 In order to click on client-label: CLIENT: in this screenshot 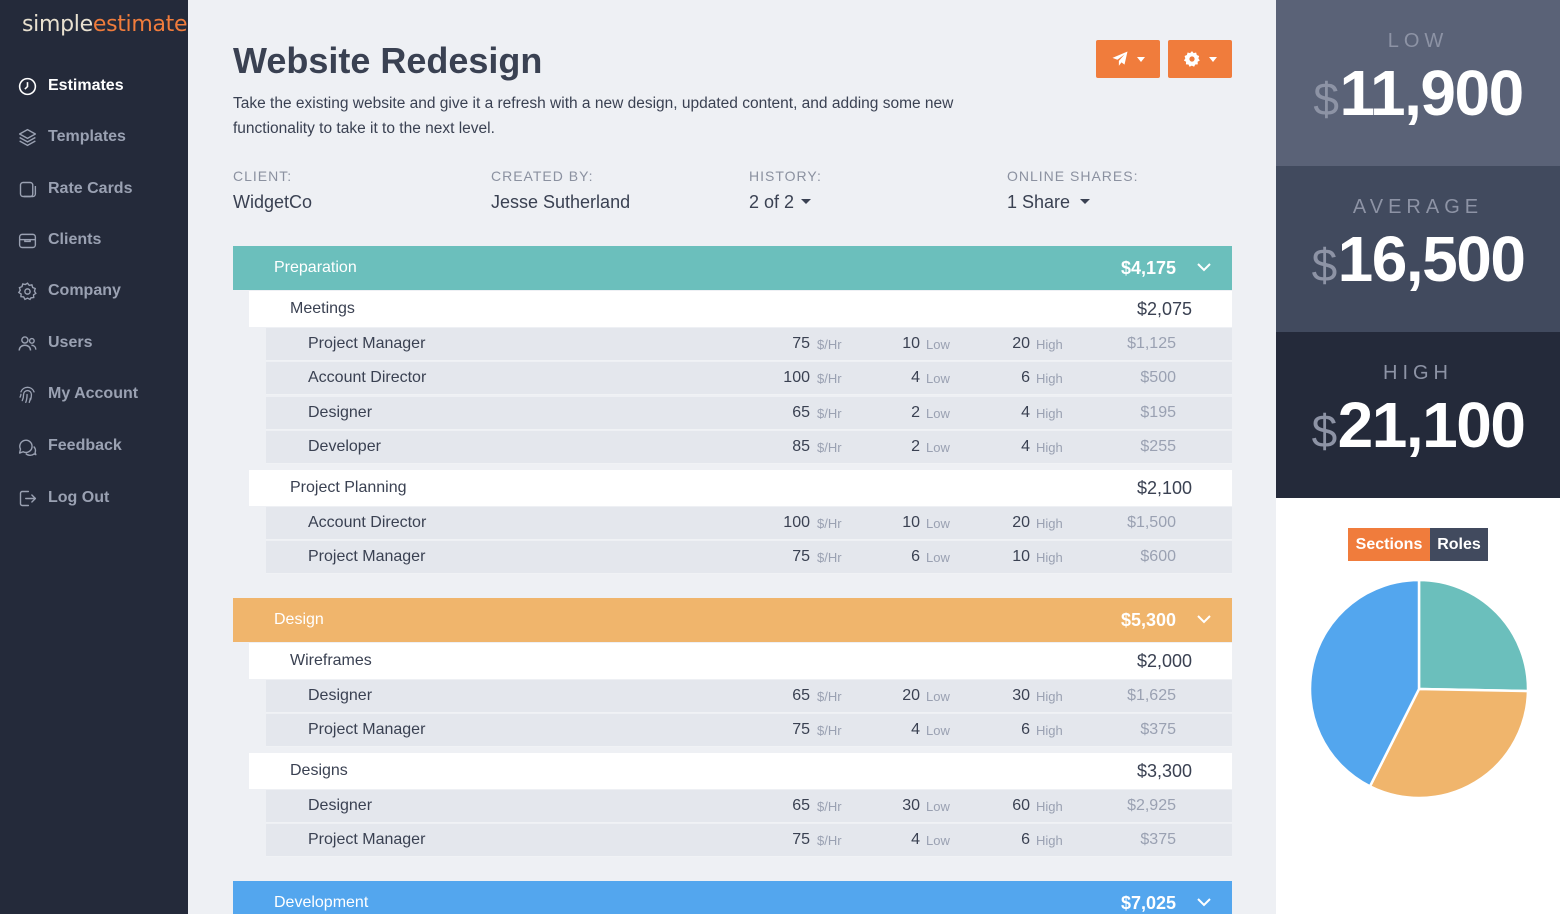, I will do `click(263, 176)`.